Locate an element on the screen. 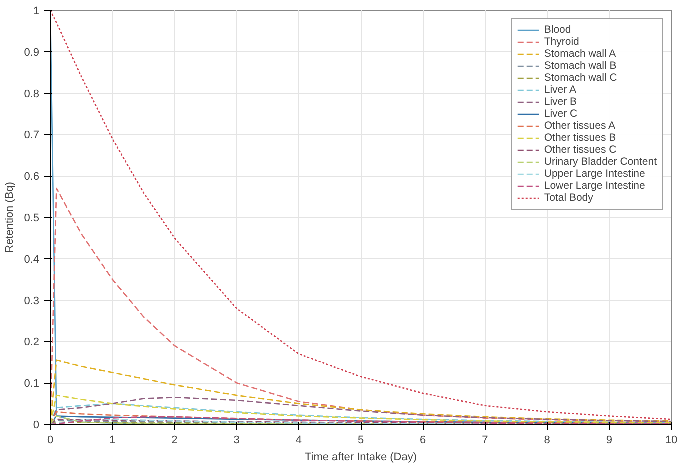  y-tick-label: 0.9 is located at coordinates (32, 52).